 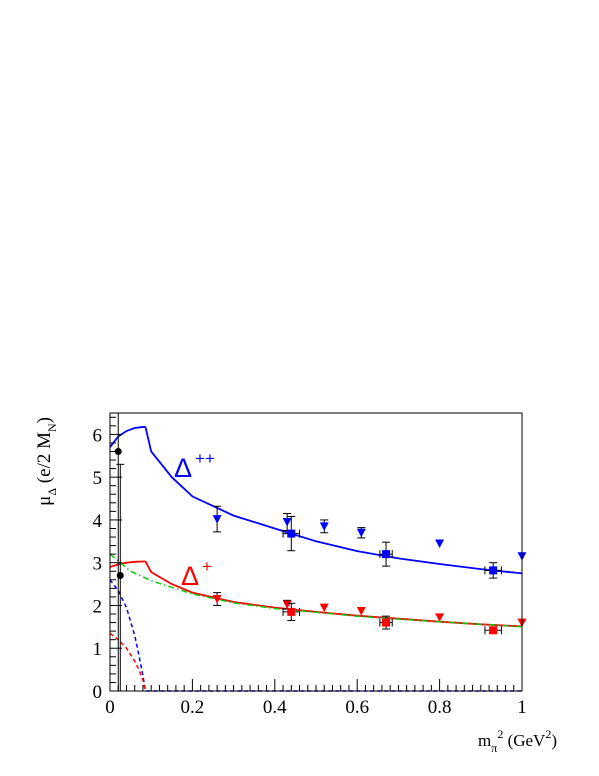 What do you see at coordinates (110, 707) in the screenshot?
I see `x-tick-label: 0` at bounding box center [110, 707].